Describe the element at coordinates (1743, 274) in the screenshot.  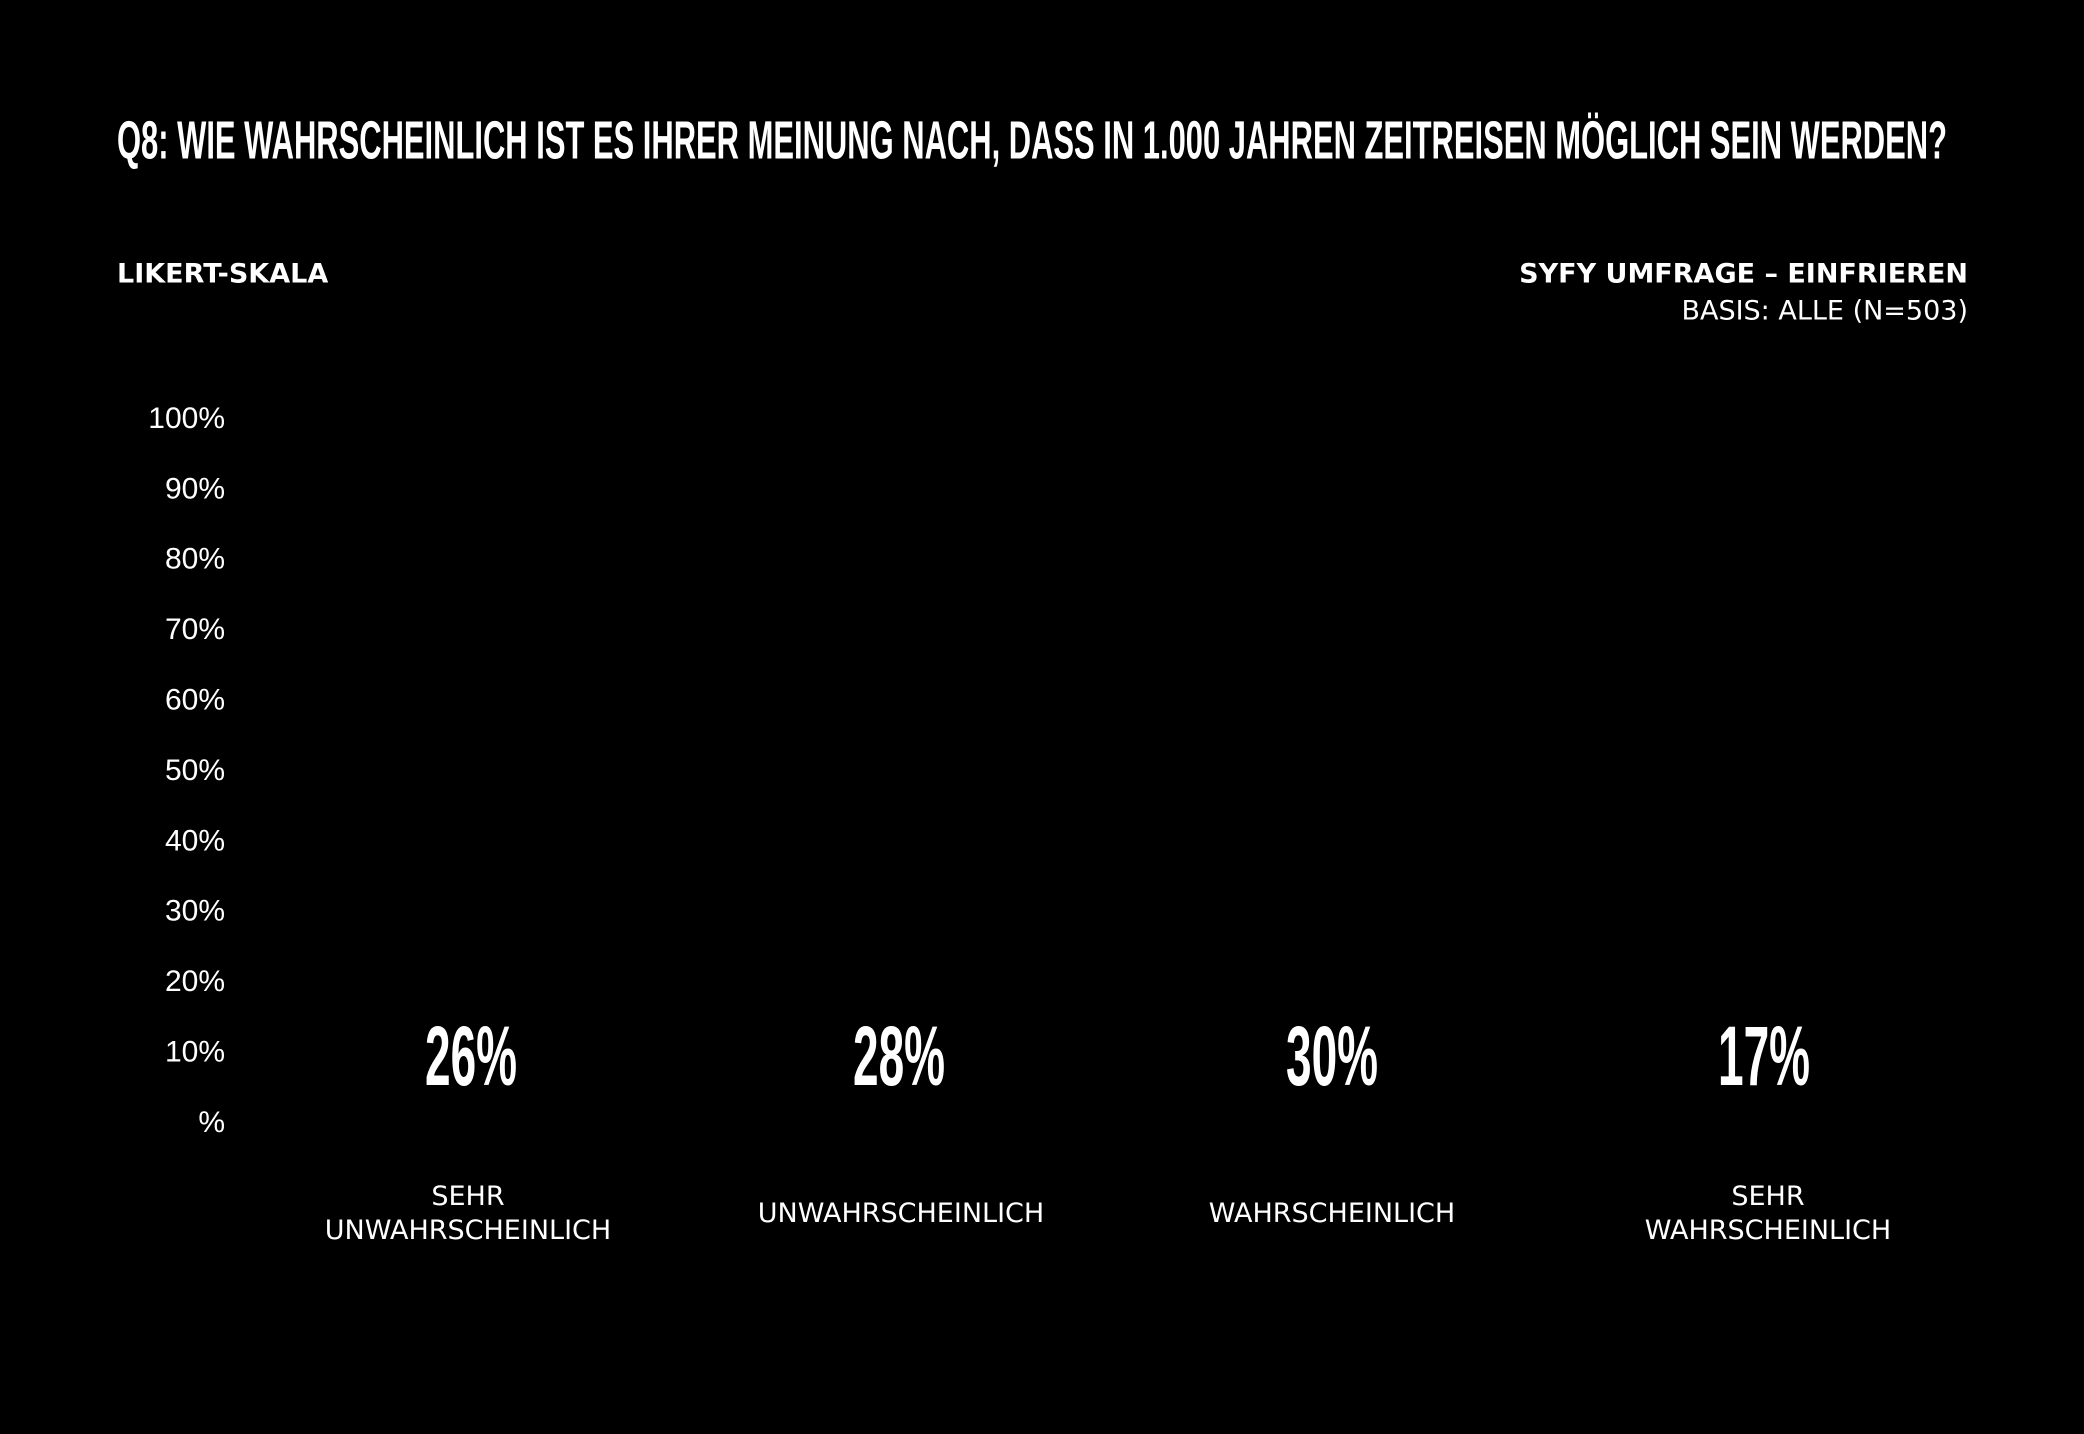
I see `source: SYFY UMFRAGE – EINFRIEREN` at that location.